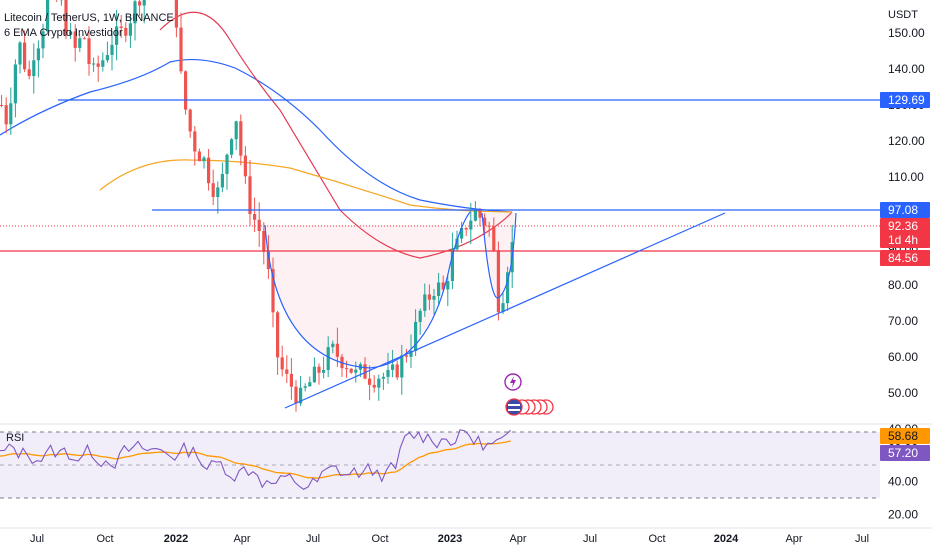  Describe the element at coordinates (906, 177) in the screenshot. I see `price-tick: 110.00` at that location.